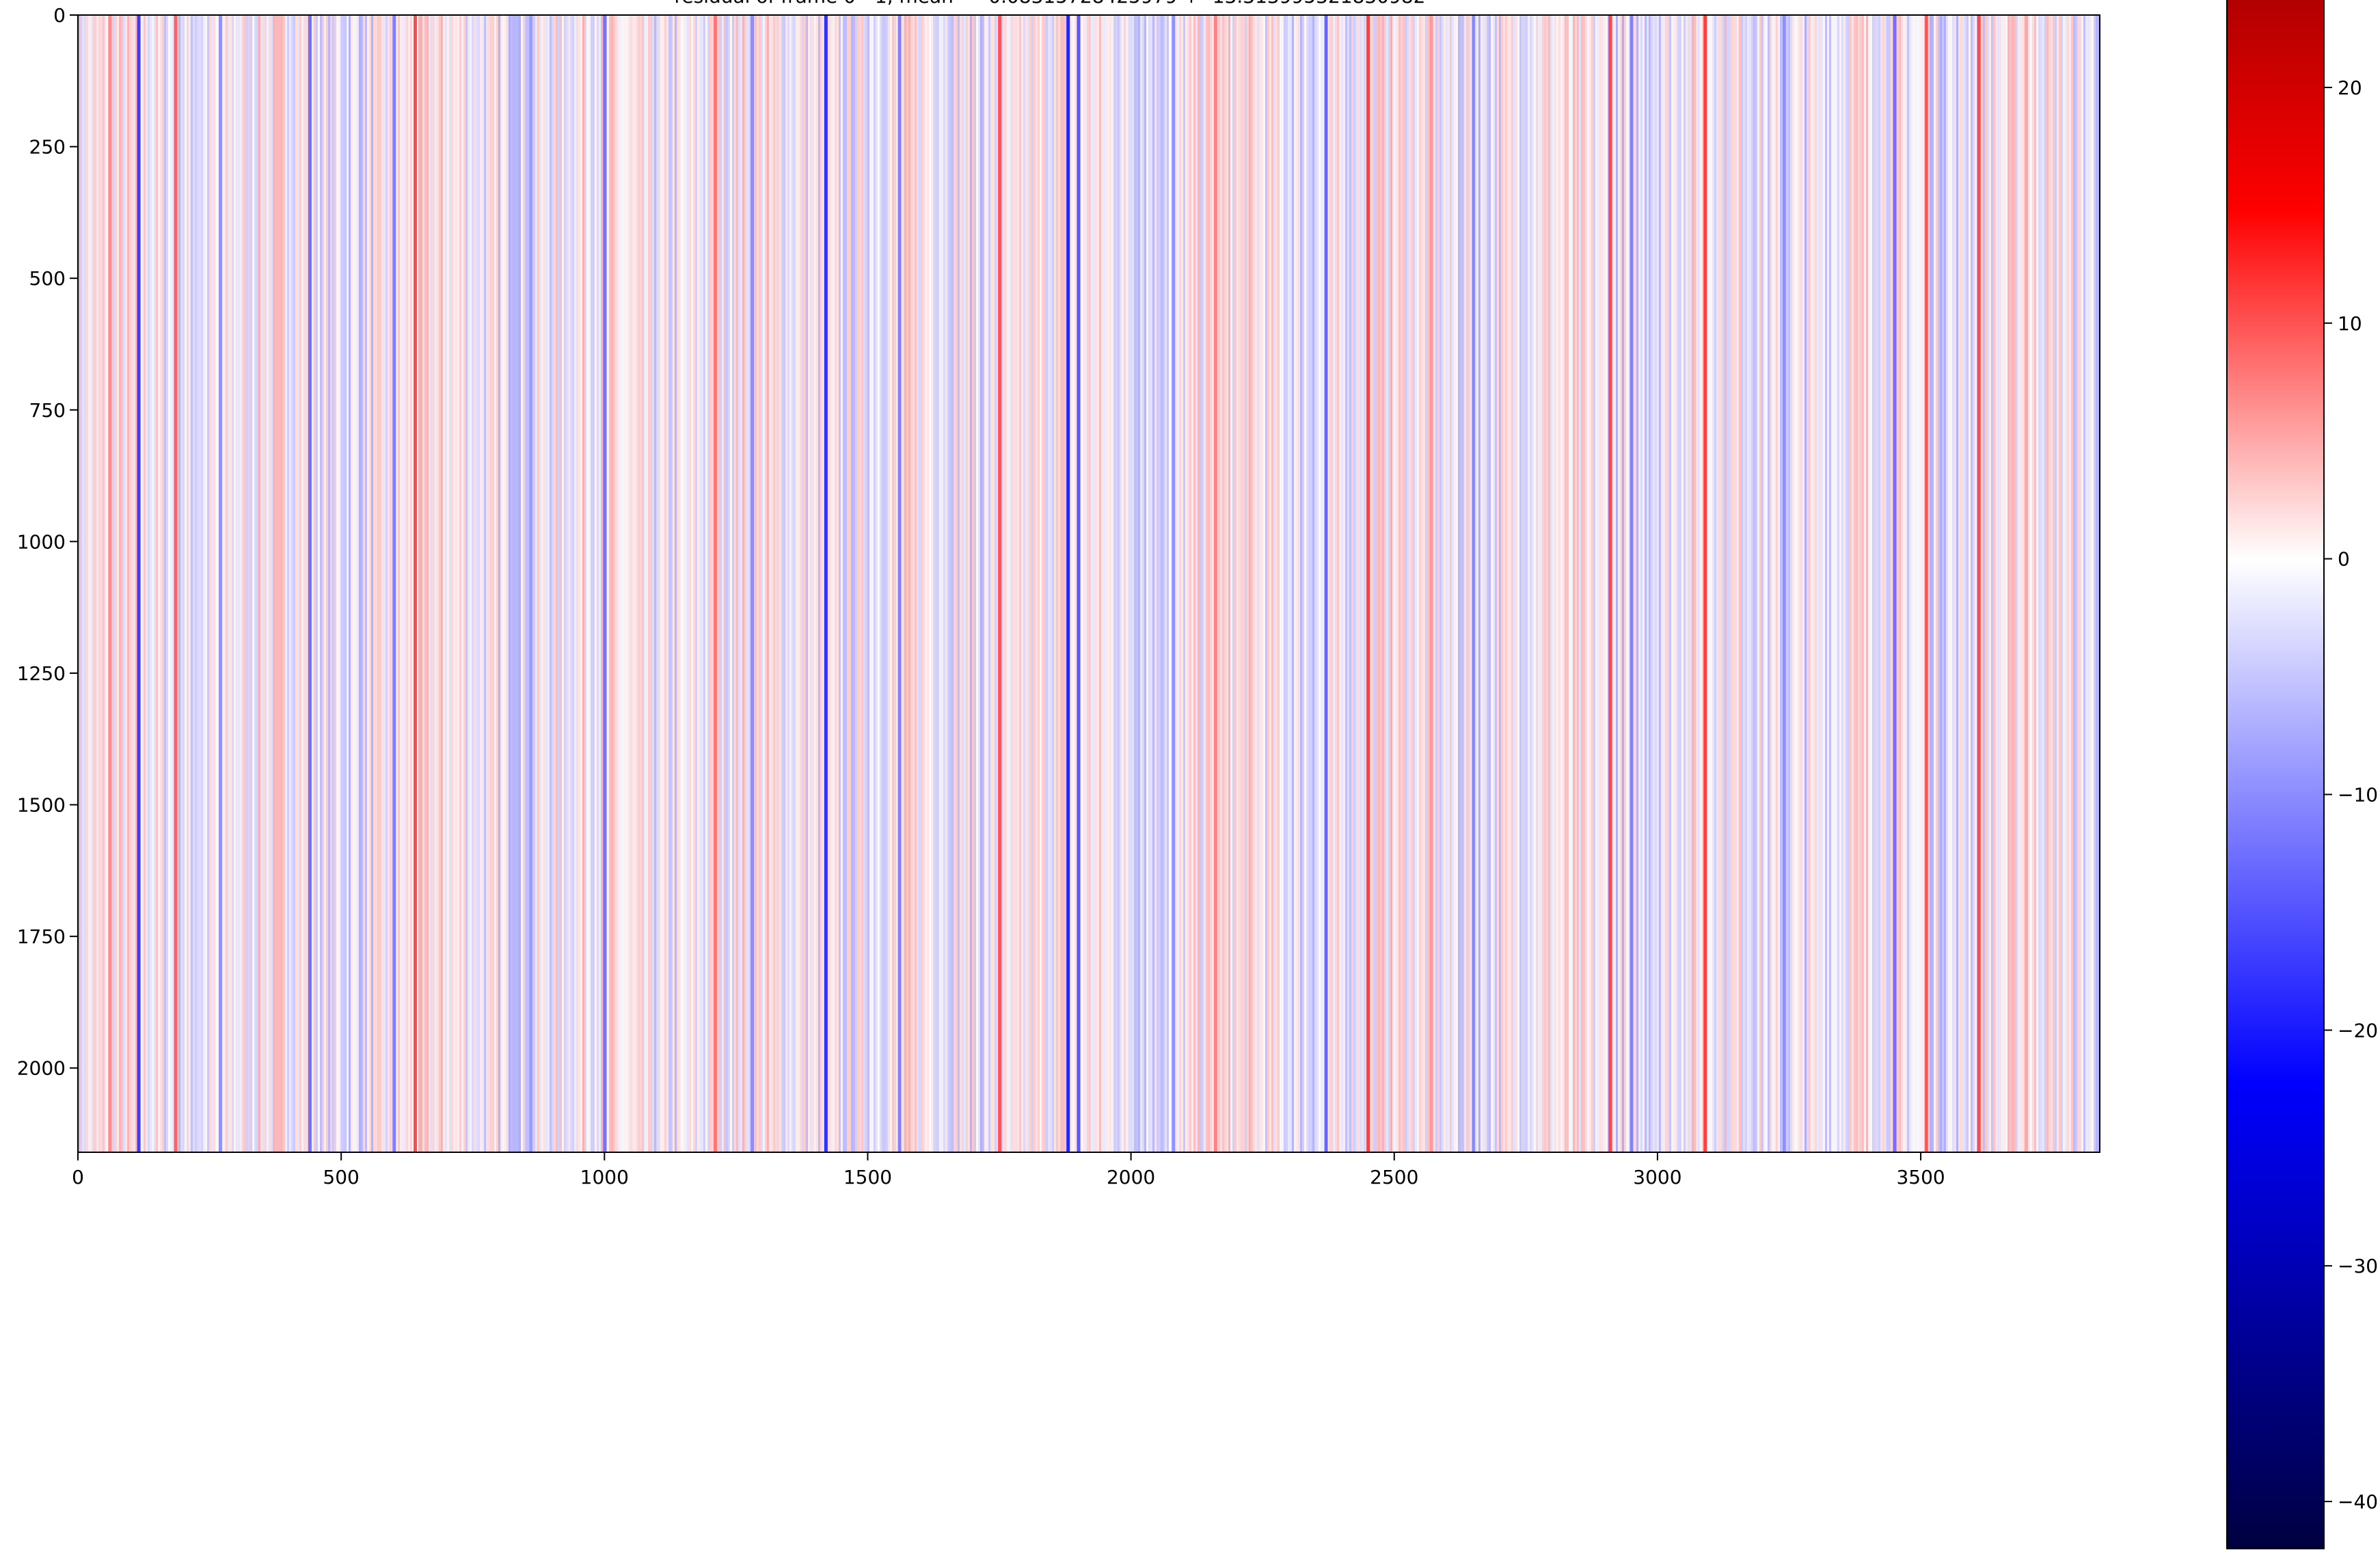 Image resolution: width=2380 pixels, height=1550 pixels. I want to click on y-tick-label: 2000, so click(41, 1068).